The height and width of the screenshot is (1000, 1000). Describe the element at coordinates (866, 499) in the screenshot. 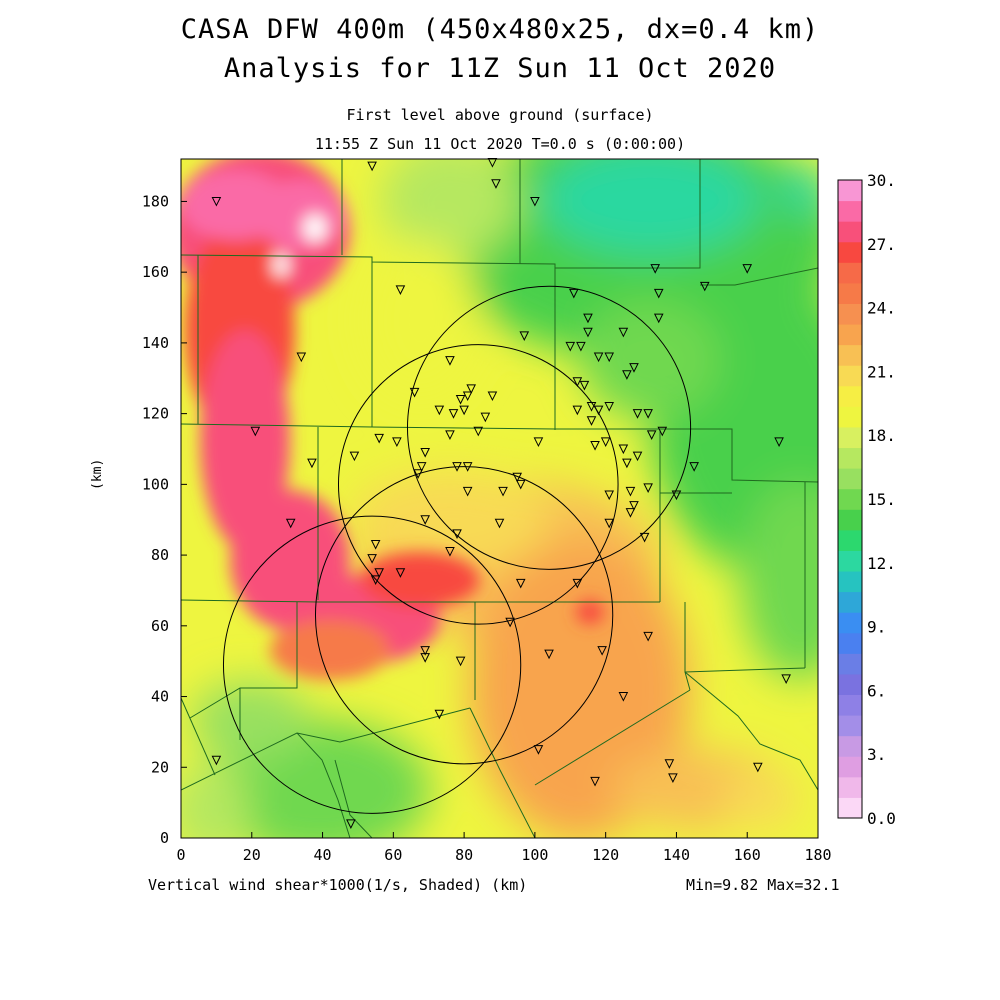

I see `colorbar: 0.0 3. 6. 9. 12. 15. 18. 21. 24. 27. 30.` at that location.